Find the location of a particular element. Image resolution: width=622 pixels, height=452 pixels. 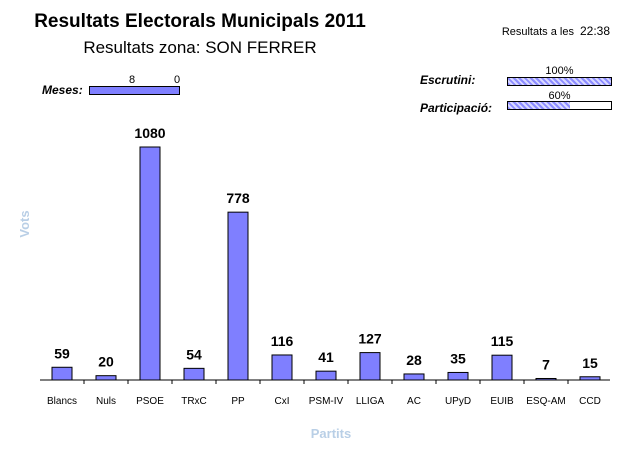

meses-counted: 8 is located at coordinates (132, 80).